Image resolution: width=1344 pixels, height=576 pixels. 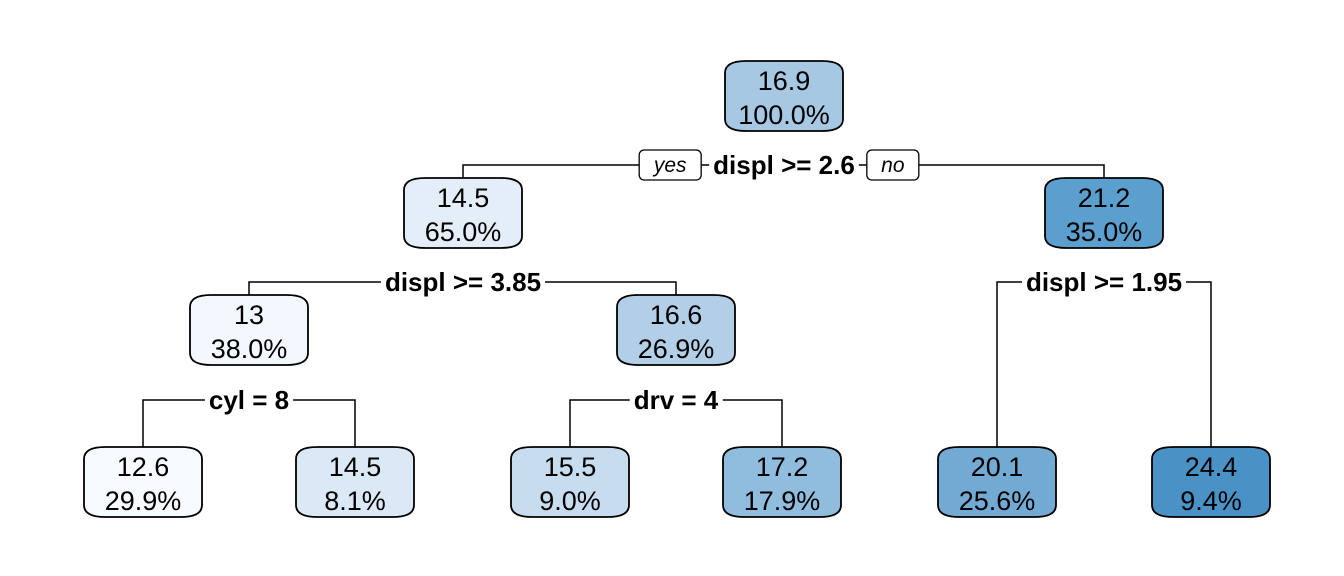 I want to click on node-percent: 38.0%, so click(x=249, y=349).